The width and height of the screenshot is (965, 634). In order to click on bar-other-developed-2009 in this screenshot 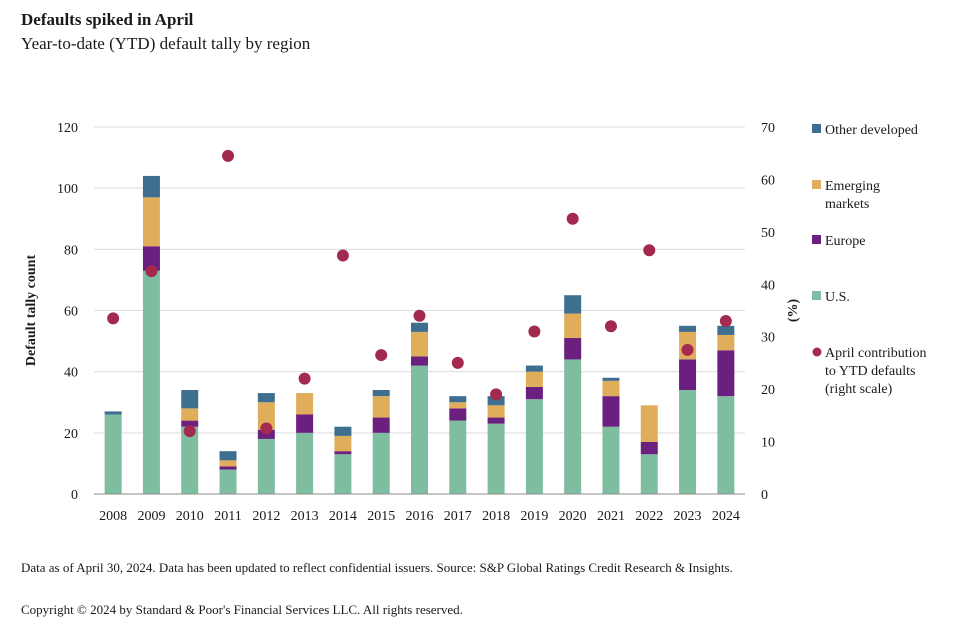, I will do `click(151, 186)`.